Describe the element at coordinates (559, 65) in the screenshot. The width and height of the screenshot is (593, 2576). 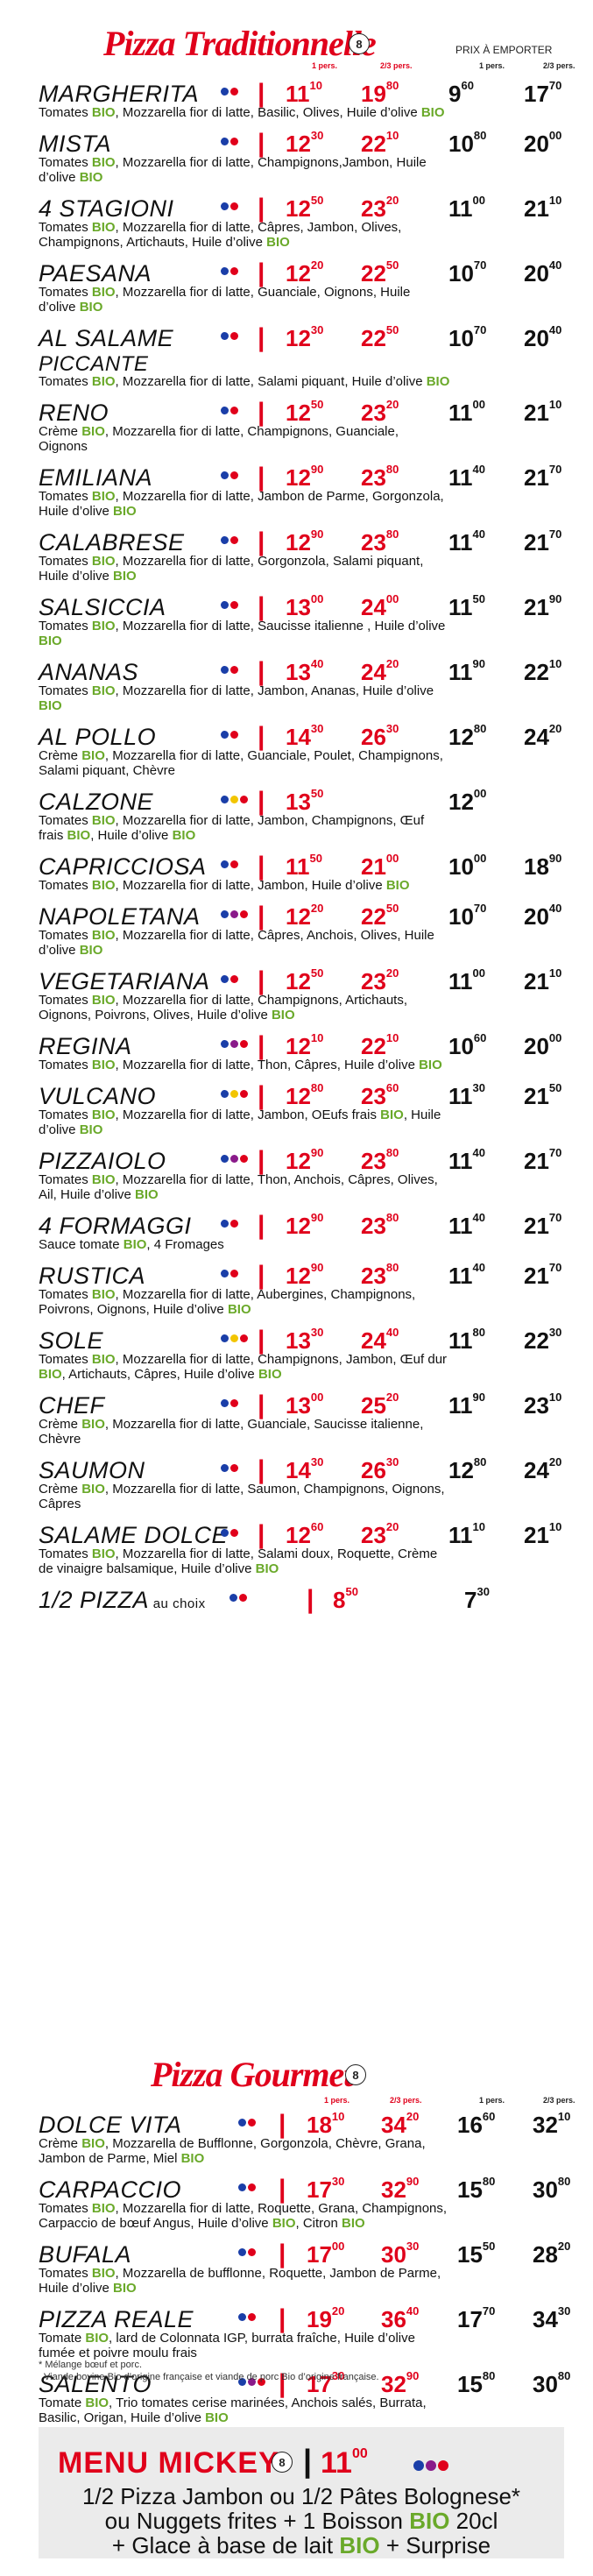
I see `col-head-go-23: 2/3 pers.` at that location.